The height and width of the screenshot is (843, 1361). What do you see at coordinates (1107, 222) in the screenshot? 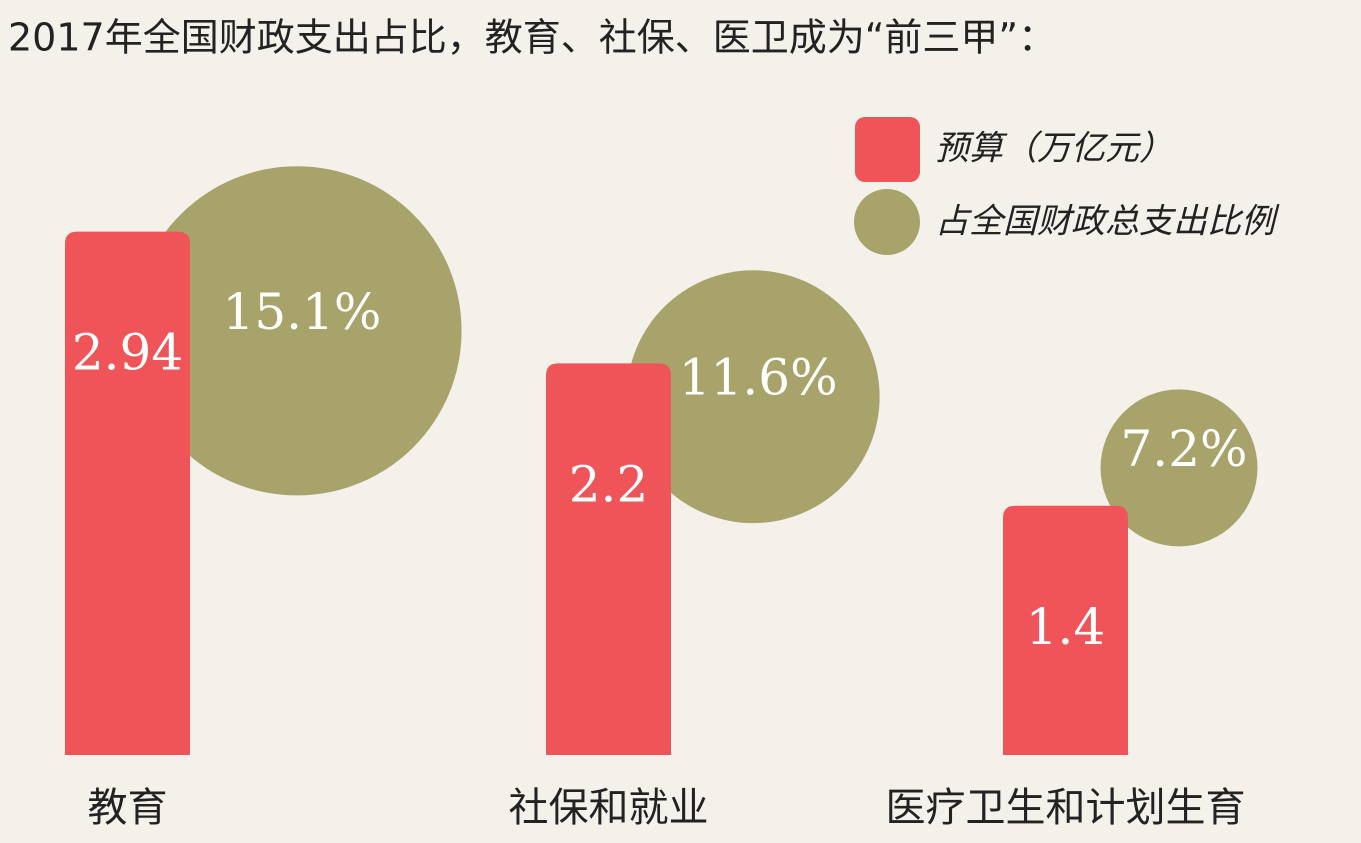
I see `legend-label: 占全国财政总支出比例` at bounding box center [1107, 222].